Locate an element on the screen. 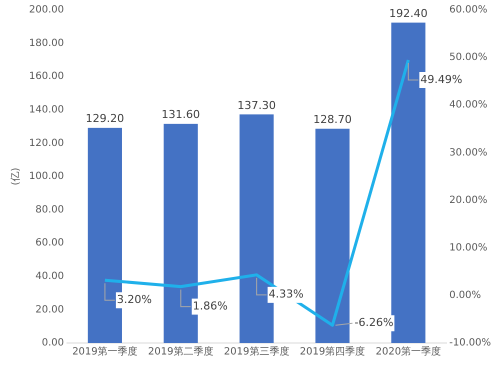 The image size is (500, 365). y-axis-title: (亿) is located at coordinates (16, 177).